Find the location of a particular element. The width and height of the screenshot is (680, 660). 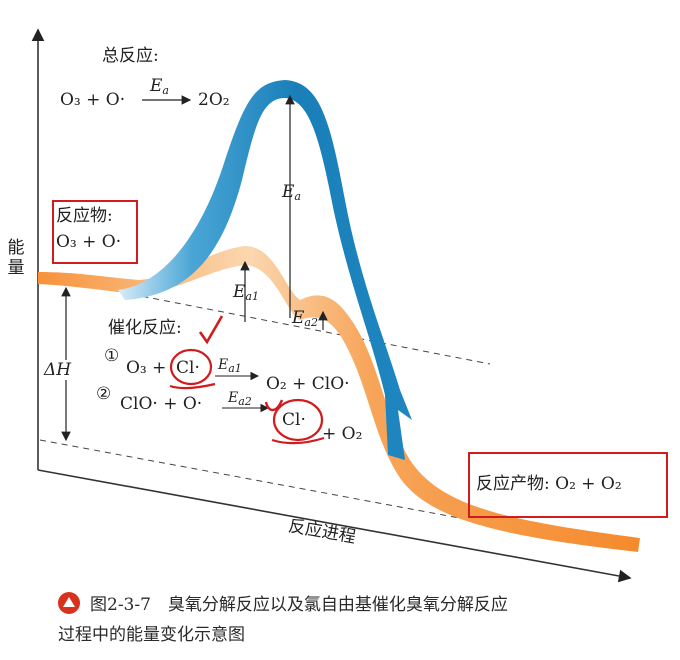

product-box is located at coordinates (568, 485).